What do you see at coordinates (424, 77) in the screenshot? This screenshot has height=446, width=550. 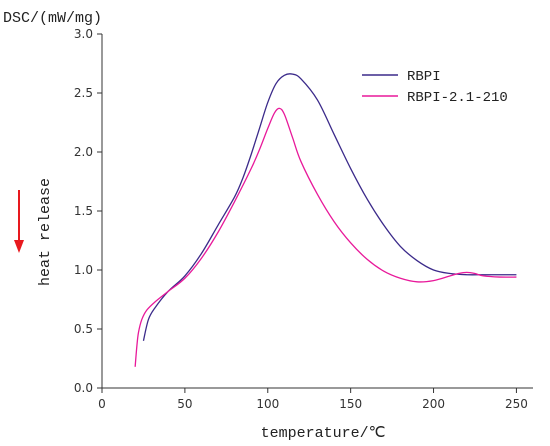 I see `legend-label: RBPI` at bounding box center [424, 77].